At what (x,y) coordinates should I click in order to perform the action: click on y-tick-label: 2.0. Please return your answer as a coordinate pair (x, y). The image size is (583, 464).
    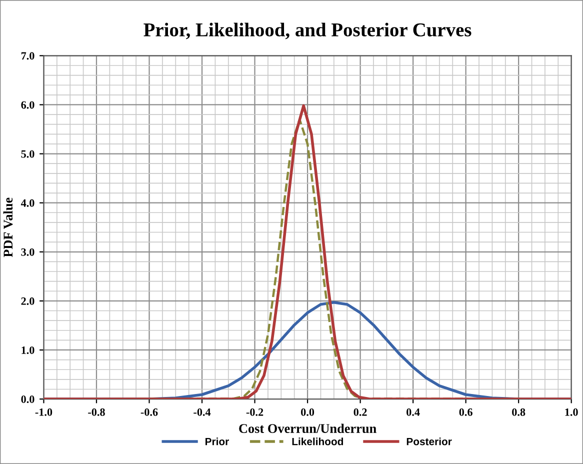
    Looking at the image, I should click on (27, 301).